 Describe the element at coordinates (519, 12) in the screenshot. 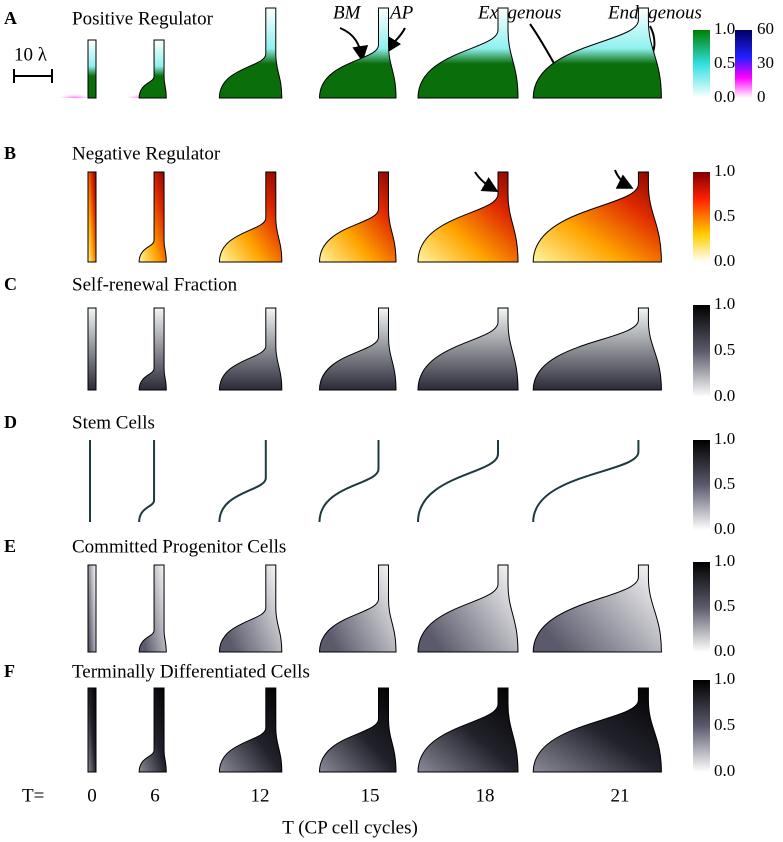

I see `annotation: Exogenous` at that location.